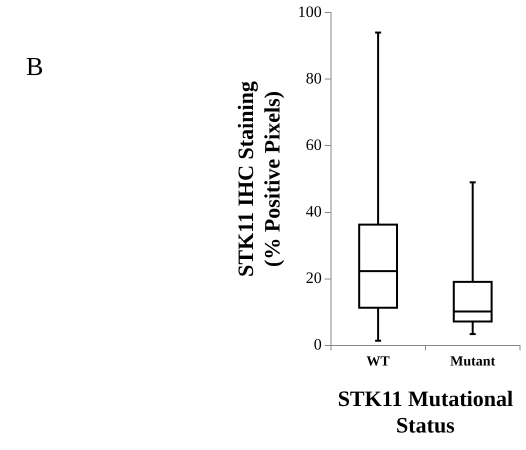 The width and height of the screenshot is (526, 450). I want to click on y-tick-label: 80, so click(314, 79).